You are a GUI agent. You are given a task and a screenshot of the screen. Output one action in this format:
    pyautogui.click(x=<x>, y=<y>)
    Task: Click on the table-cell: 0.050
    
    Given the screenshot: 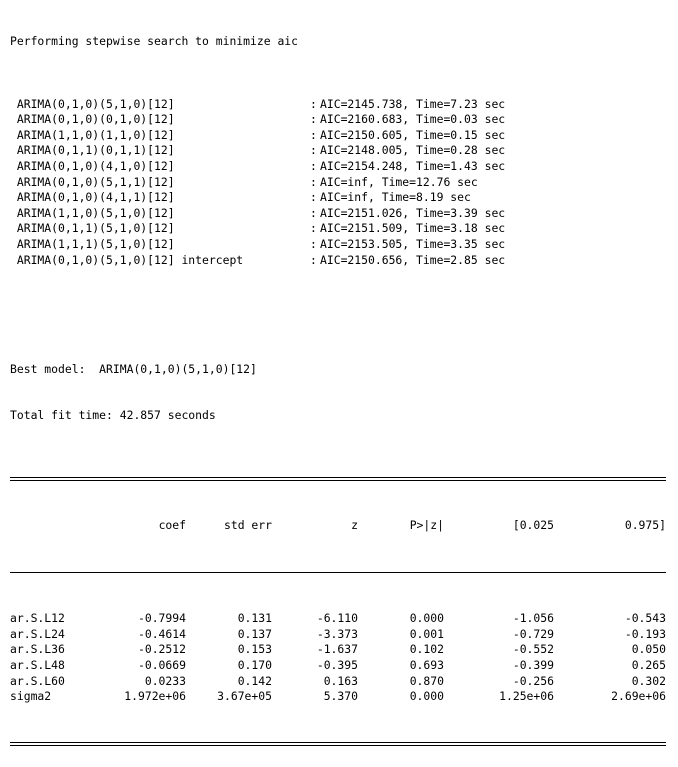 What is the action you would take?
    pyautogui.click(x=648, y=649)
    